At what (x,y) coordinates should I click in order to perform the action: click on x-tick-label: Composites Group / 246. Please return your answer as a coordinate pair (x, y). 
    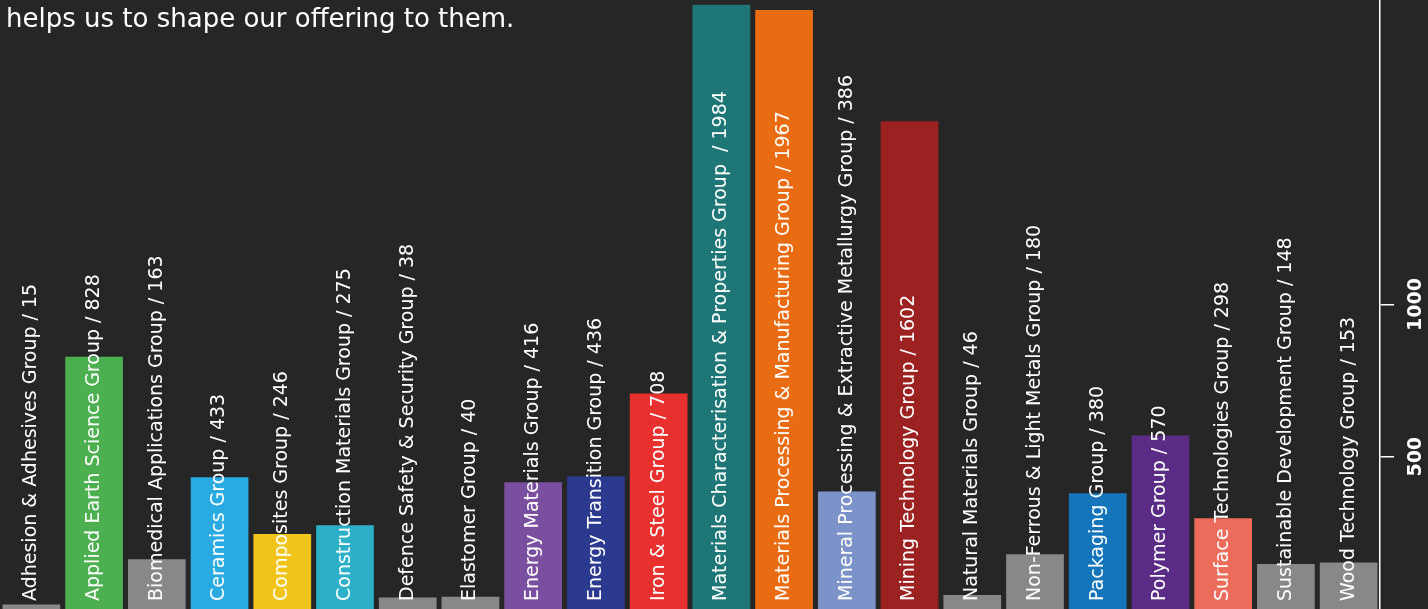
    Looking at the image, I should click on (280, 486).